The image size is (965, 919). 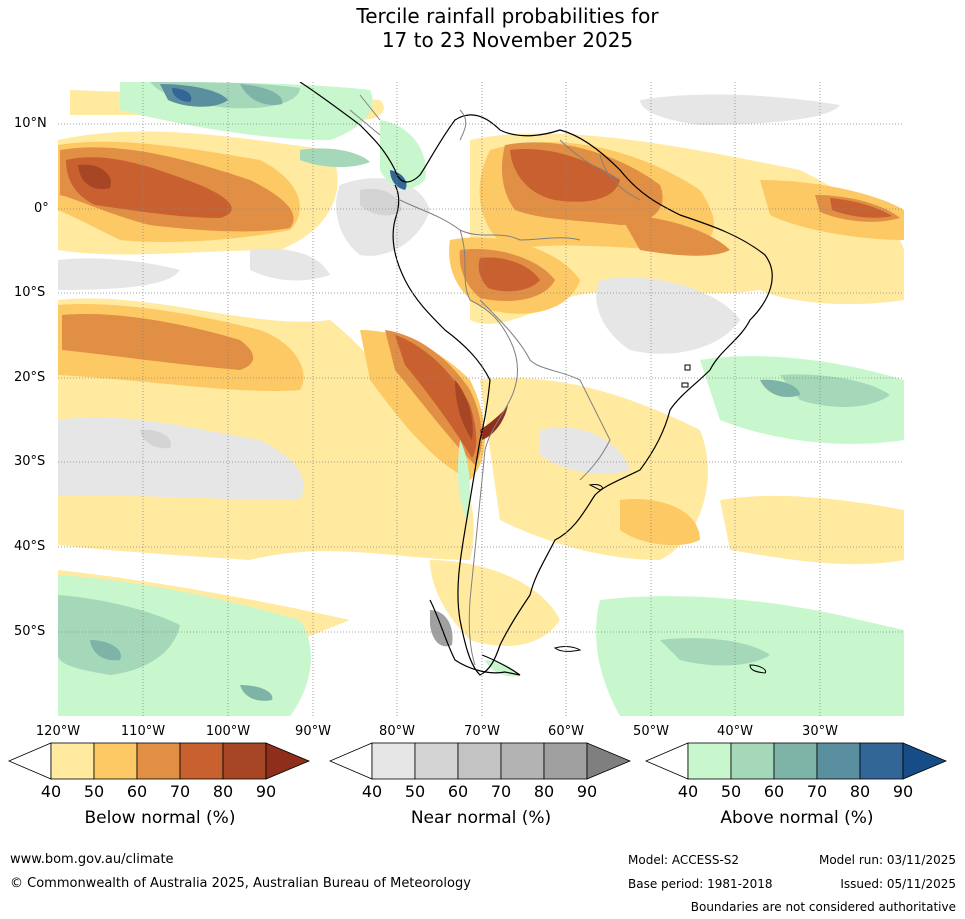 What do you see at coordinates (667, 761) in the screenshot?
I see `above-colorbar-min-triangle` at bounding box center [667, 761].